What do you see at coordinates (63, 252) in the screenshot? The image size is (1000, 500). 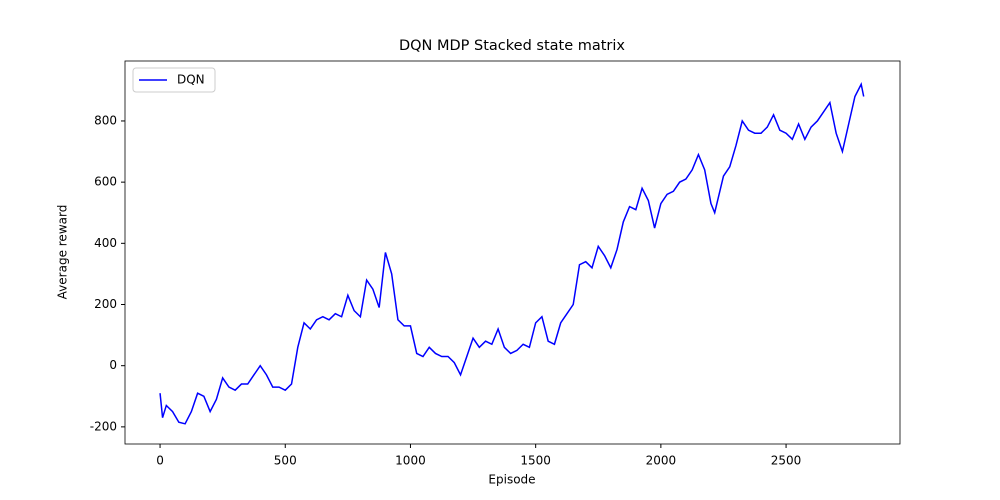 I see `y-axis-label: Average reward` at bounding box center [63, 252].